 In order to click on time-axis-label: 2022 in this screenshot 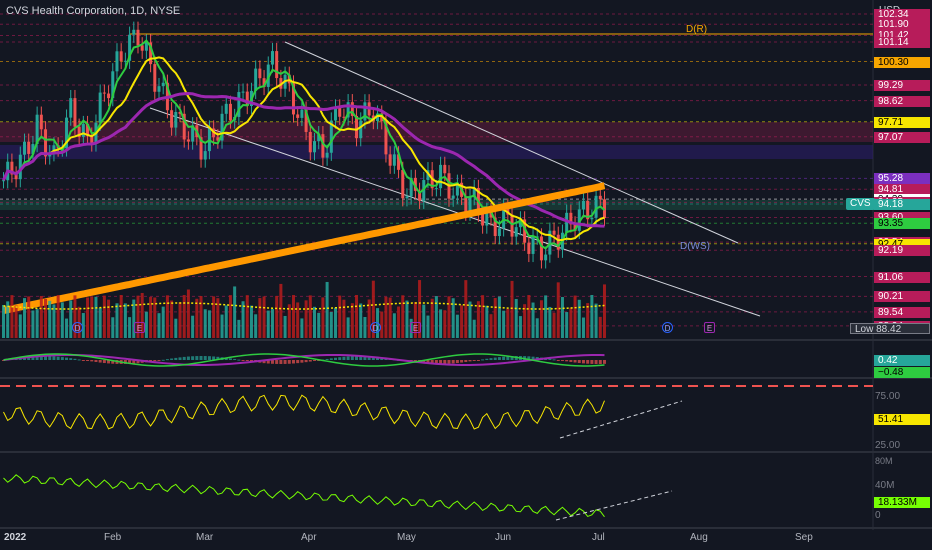, I will do `click(15, 537)`.